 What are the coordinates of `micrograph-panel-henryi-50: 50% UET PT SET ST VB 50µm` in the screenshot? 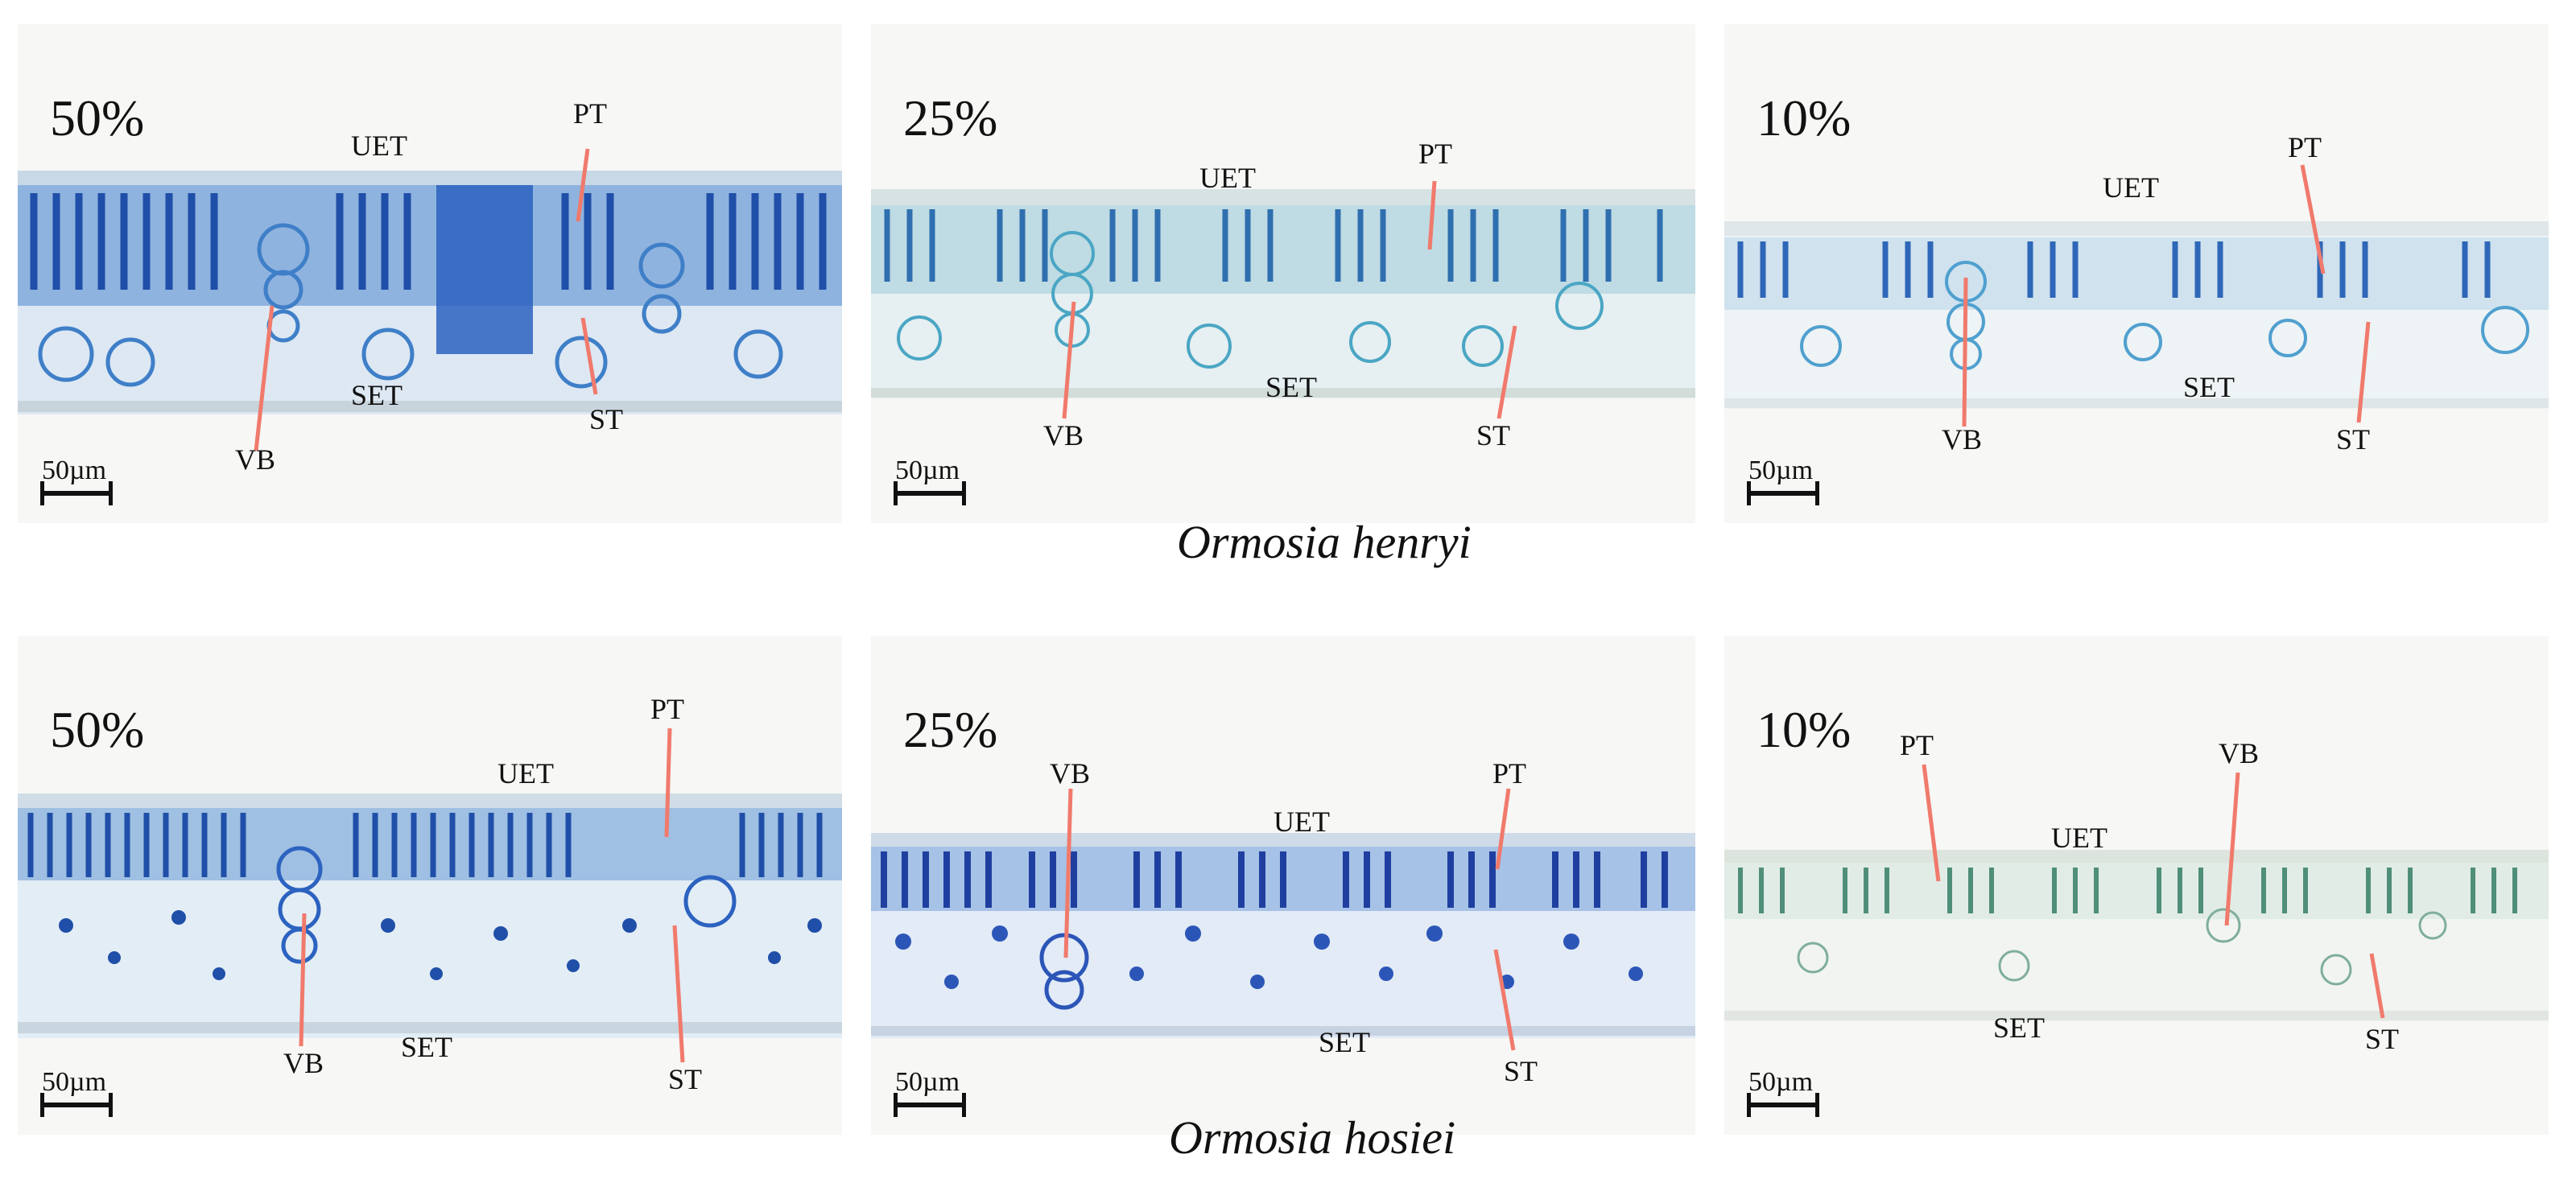 It's located at (430, 273).